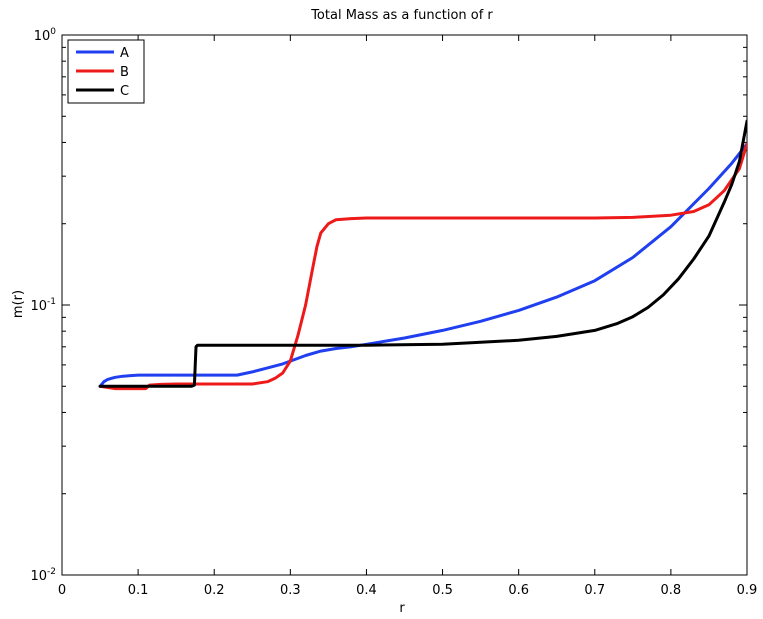  I want to click on y-tick-label: 10⁻², so click(43, 575).